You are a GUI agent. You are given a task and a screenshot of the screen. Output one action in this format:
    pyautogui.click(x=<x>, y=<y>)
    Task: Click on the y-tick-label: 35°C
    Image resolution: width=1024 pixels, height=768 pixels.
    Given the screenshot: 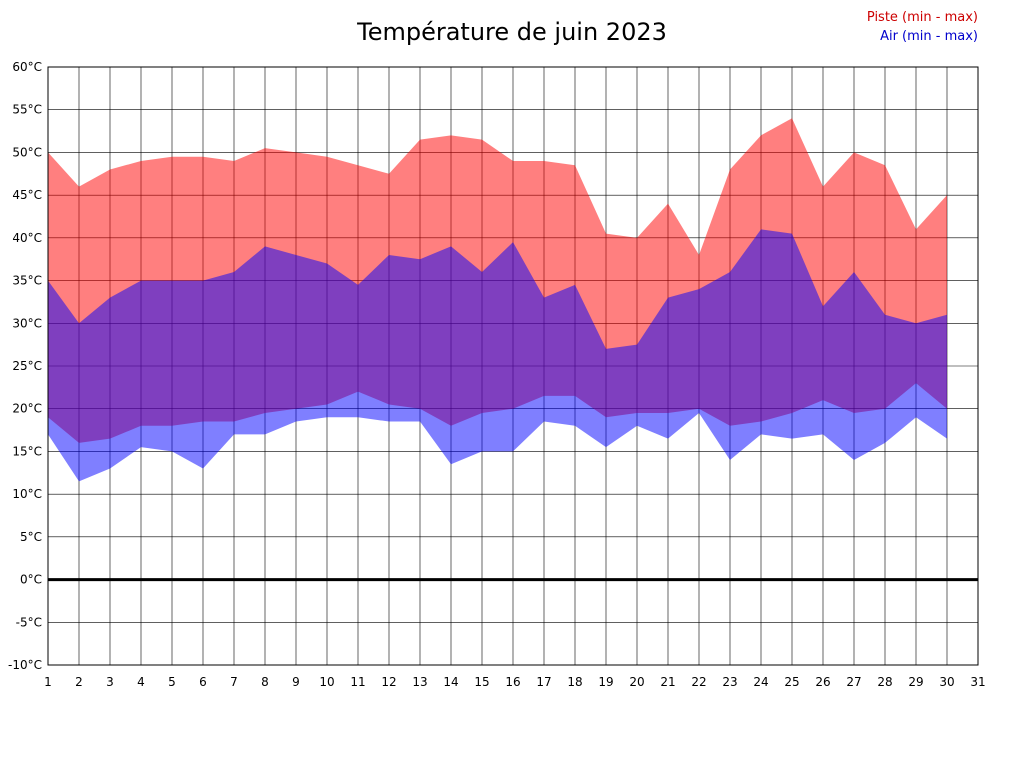 What is the action you would take?
    pyautogui.click(x=27, y=281)
    